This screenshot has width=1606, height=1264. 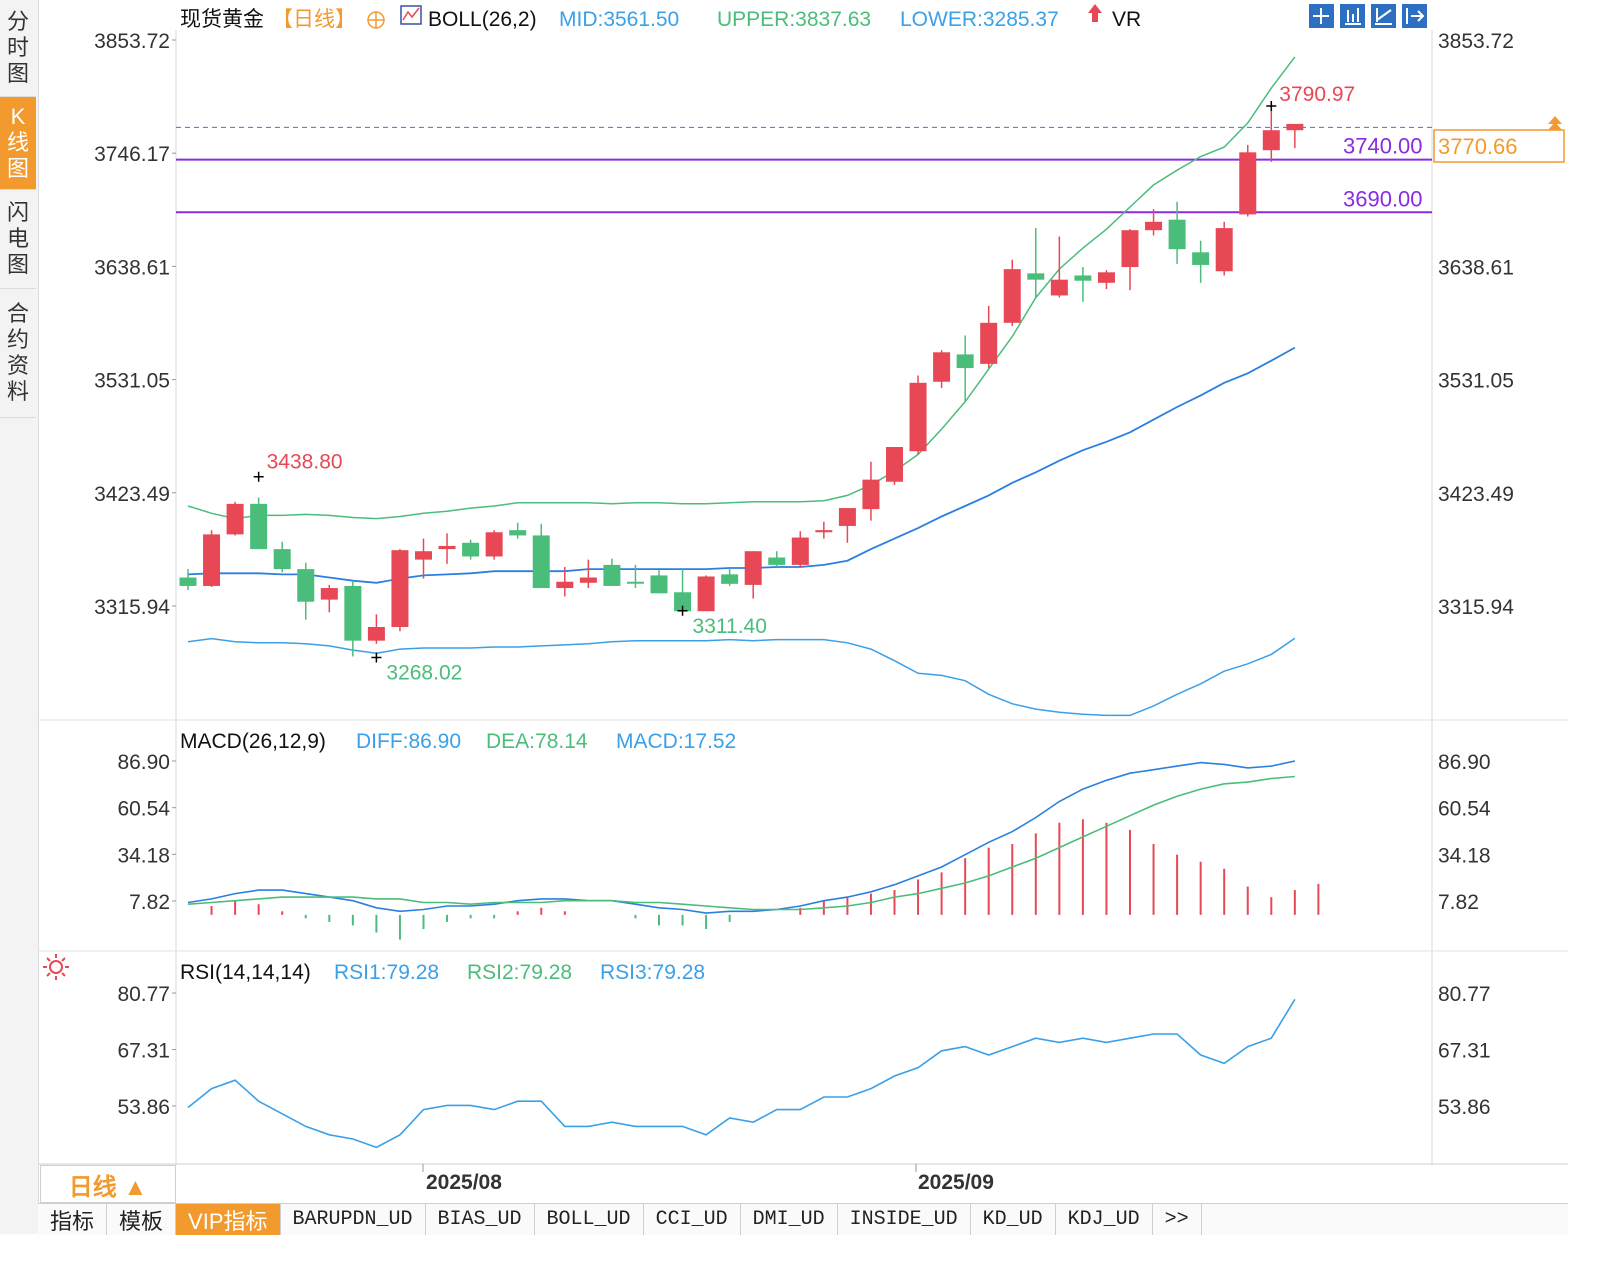 What do you see at coordinates (1095, 13) in the screenshot?
I see `switch-indicator-arrow-icon` at bounding box center [1095, 13].